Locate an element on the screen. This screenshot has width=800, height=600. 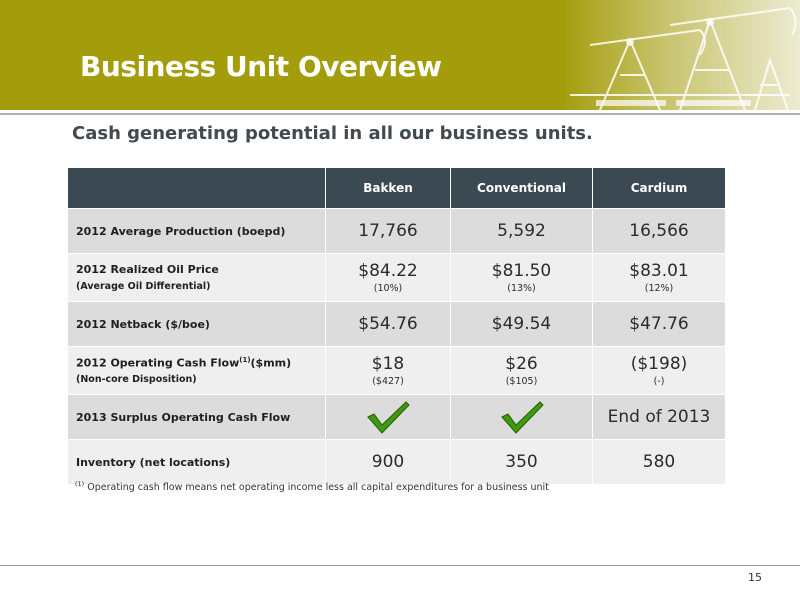
table-row: Inventory (net locations) 900 350 580 is located at coordinates (396, 462).